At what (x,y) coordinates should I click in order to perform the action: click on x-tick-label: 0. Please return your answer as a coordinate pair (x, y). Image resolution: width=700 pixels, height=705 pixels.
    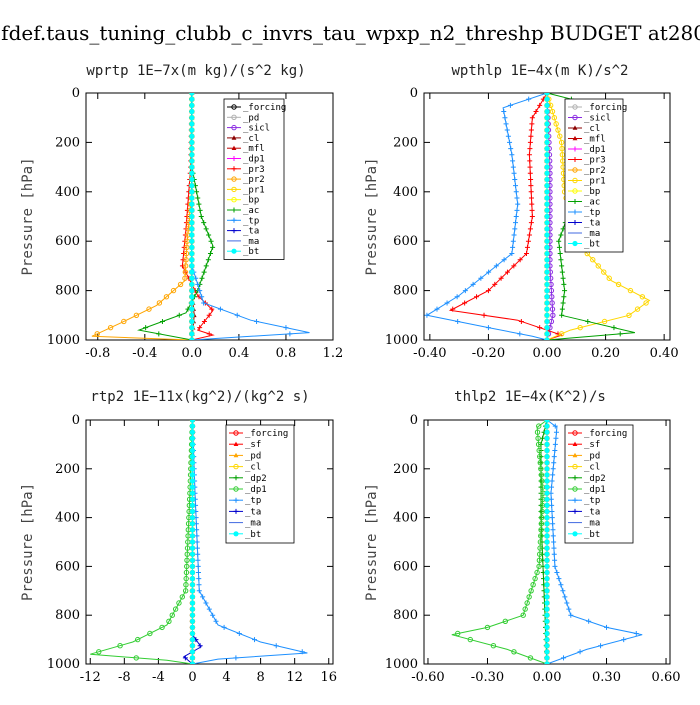
    Looking at the image, I should click on (192, 677).